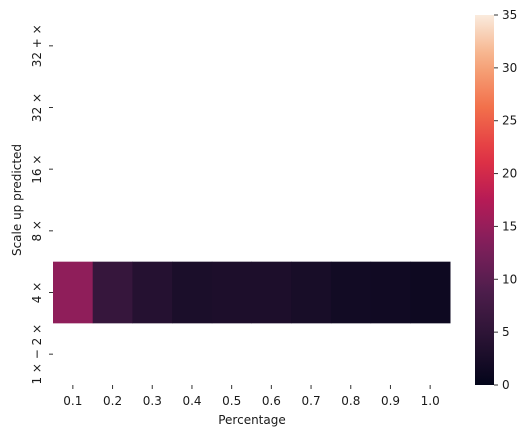  I want to click on y-axis-label: Scale up predicted, so click(17, 200).